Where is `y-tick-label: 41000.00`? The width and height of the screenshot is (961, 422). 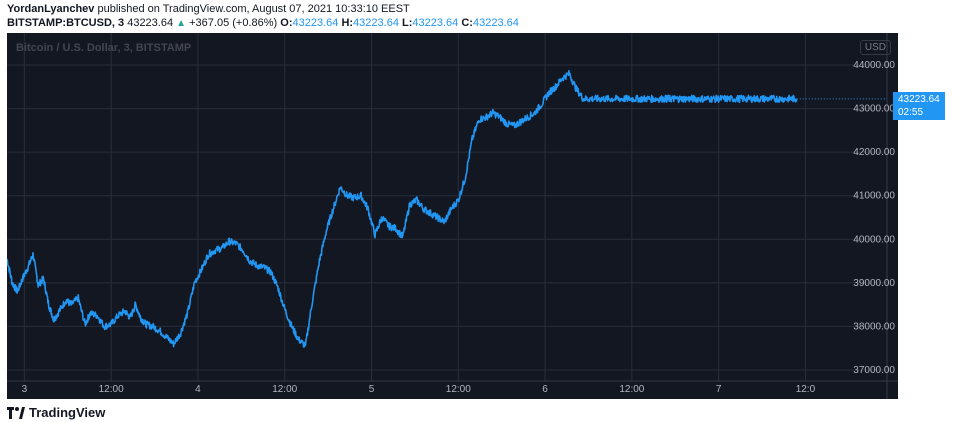
y-tick-label: 41000.00 is located at coordinates (874, 196).